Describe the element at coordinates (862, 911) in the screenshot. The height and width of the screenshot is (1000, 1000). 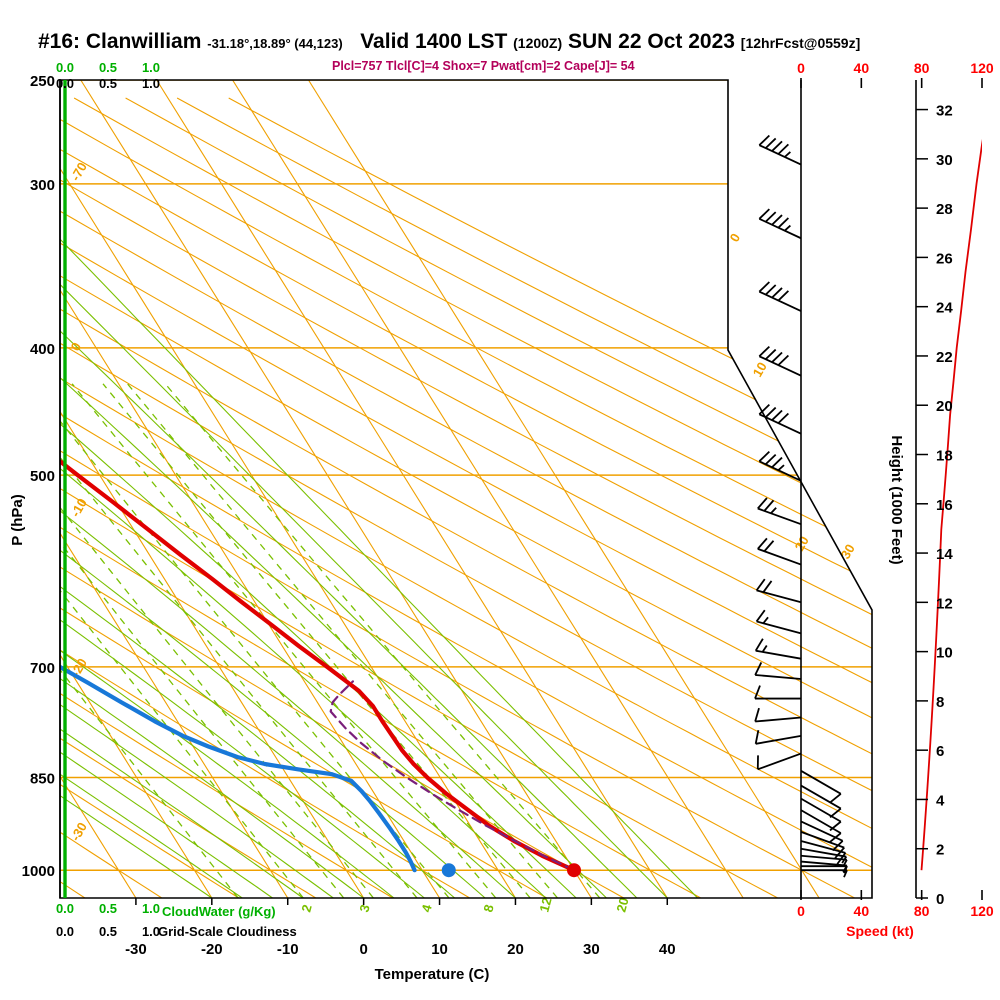
I see `speed-tick-bot-40: 40` at that location.